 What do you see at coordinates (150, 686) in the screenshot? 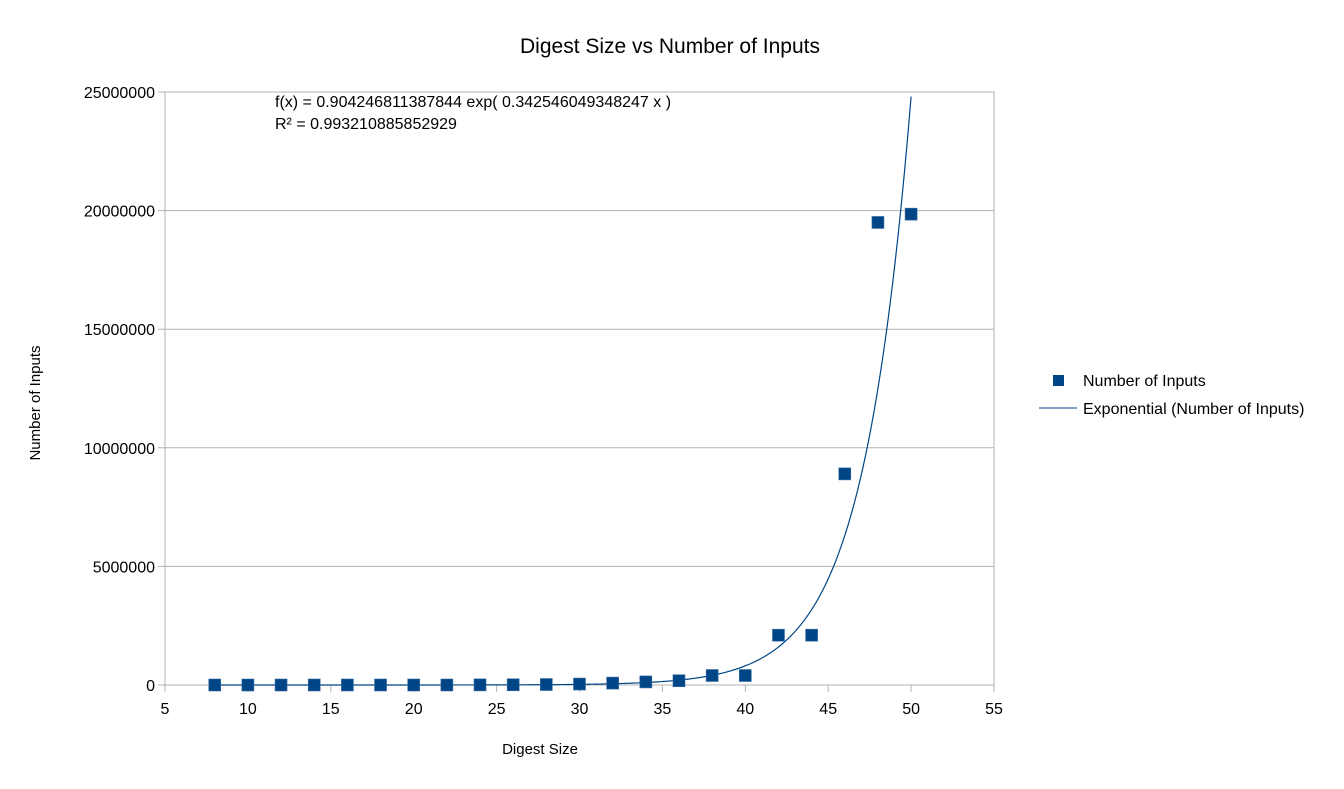
I see `y-tick-label: 0` at bounding box center [150, 686].